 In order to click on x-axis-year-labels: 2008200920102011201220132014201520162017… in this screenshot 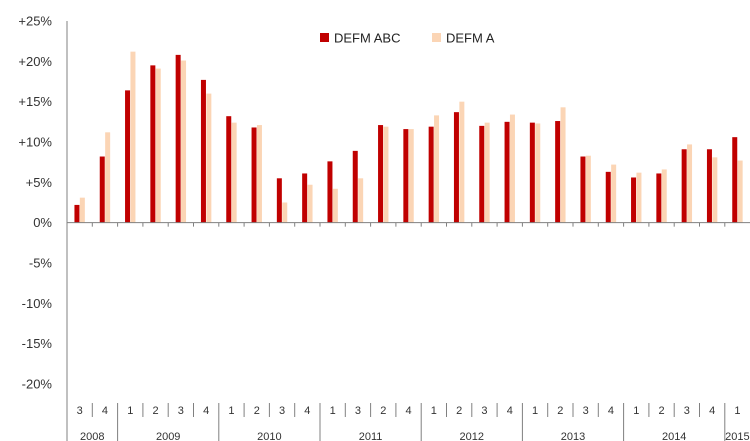, I will do `click(408, 429)`.